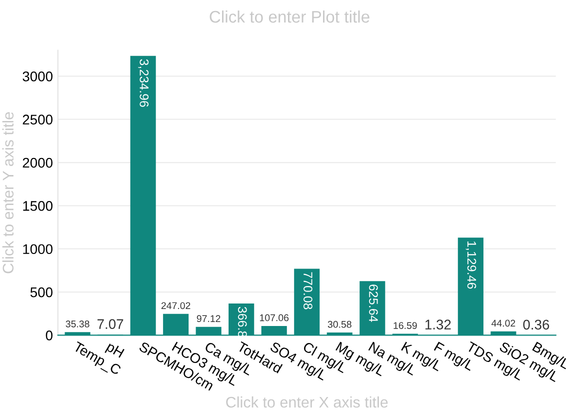 The height and width of the screenshot is (419, 579). What do you see at coordinates (503, 323) in the screenshot?
I see `data-label: 44.02` at bounding box center [503, 323].